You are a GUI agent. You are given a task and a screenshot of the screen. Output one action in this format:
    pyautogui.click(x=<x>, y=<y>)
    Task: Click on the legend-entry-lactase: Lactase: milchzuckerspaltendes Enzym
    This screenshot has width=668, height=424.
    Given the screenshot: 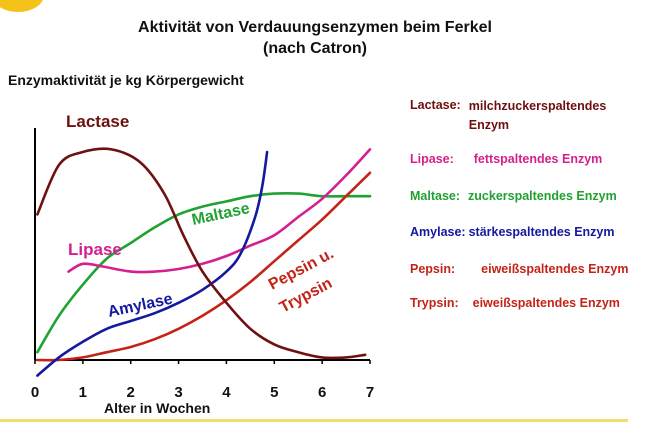 What is the action you would take?
    pyautogui.click(x=508, y=116)
    